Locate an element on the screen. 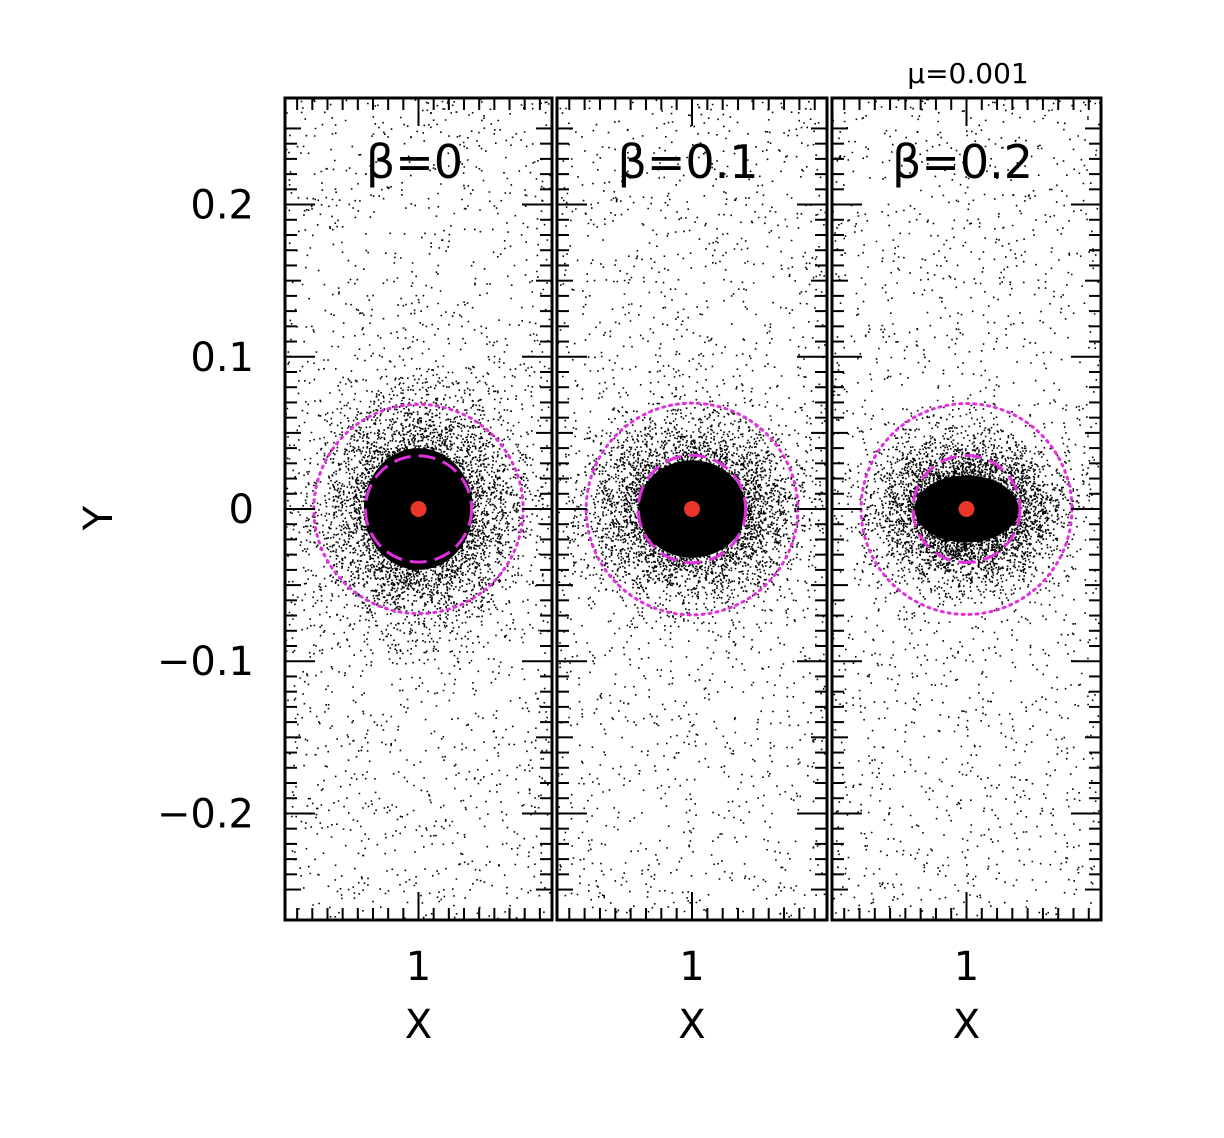 The height and width of the screenshot is (1138, 1224). y-tick-label: 0.1 is located at coordinates (222, 358).